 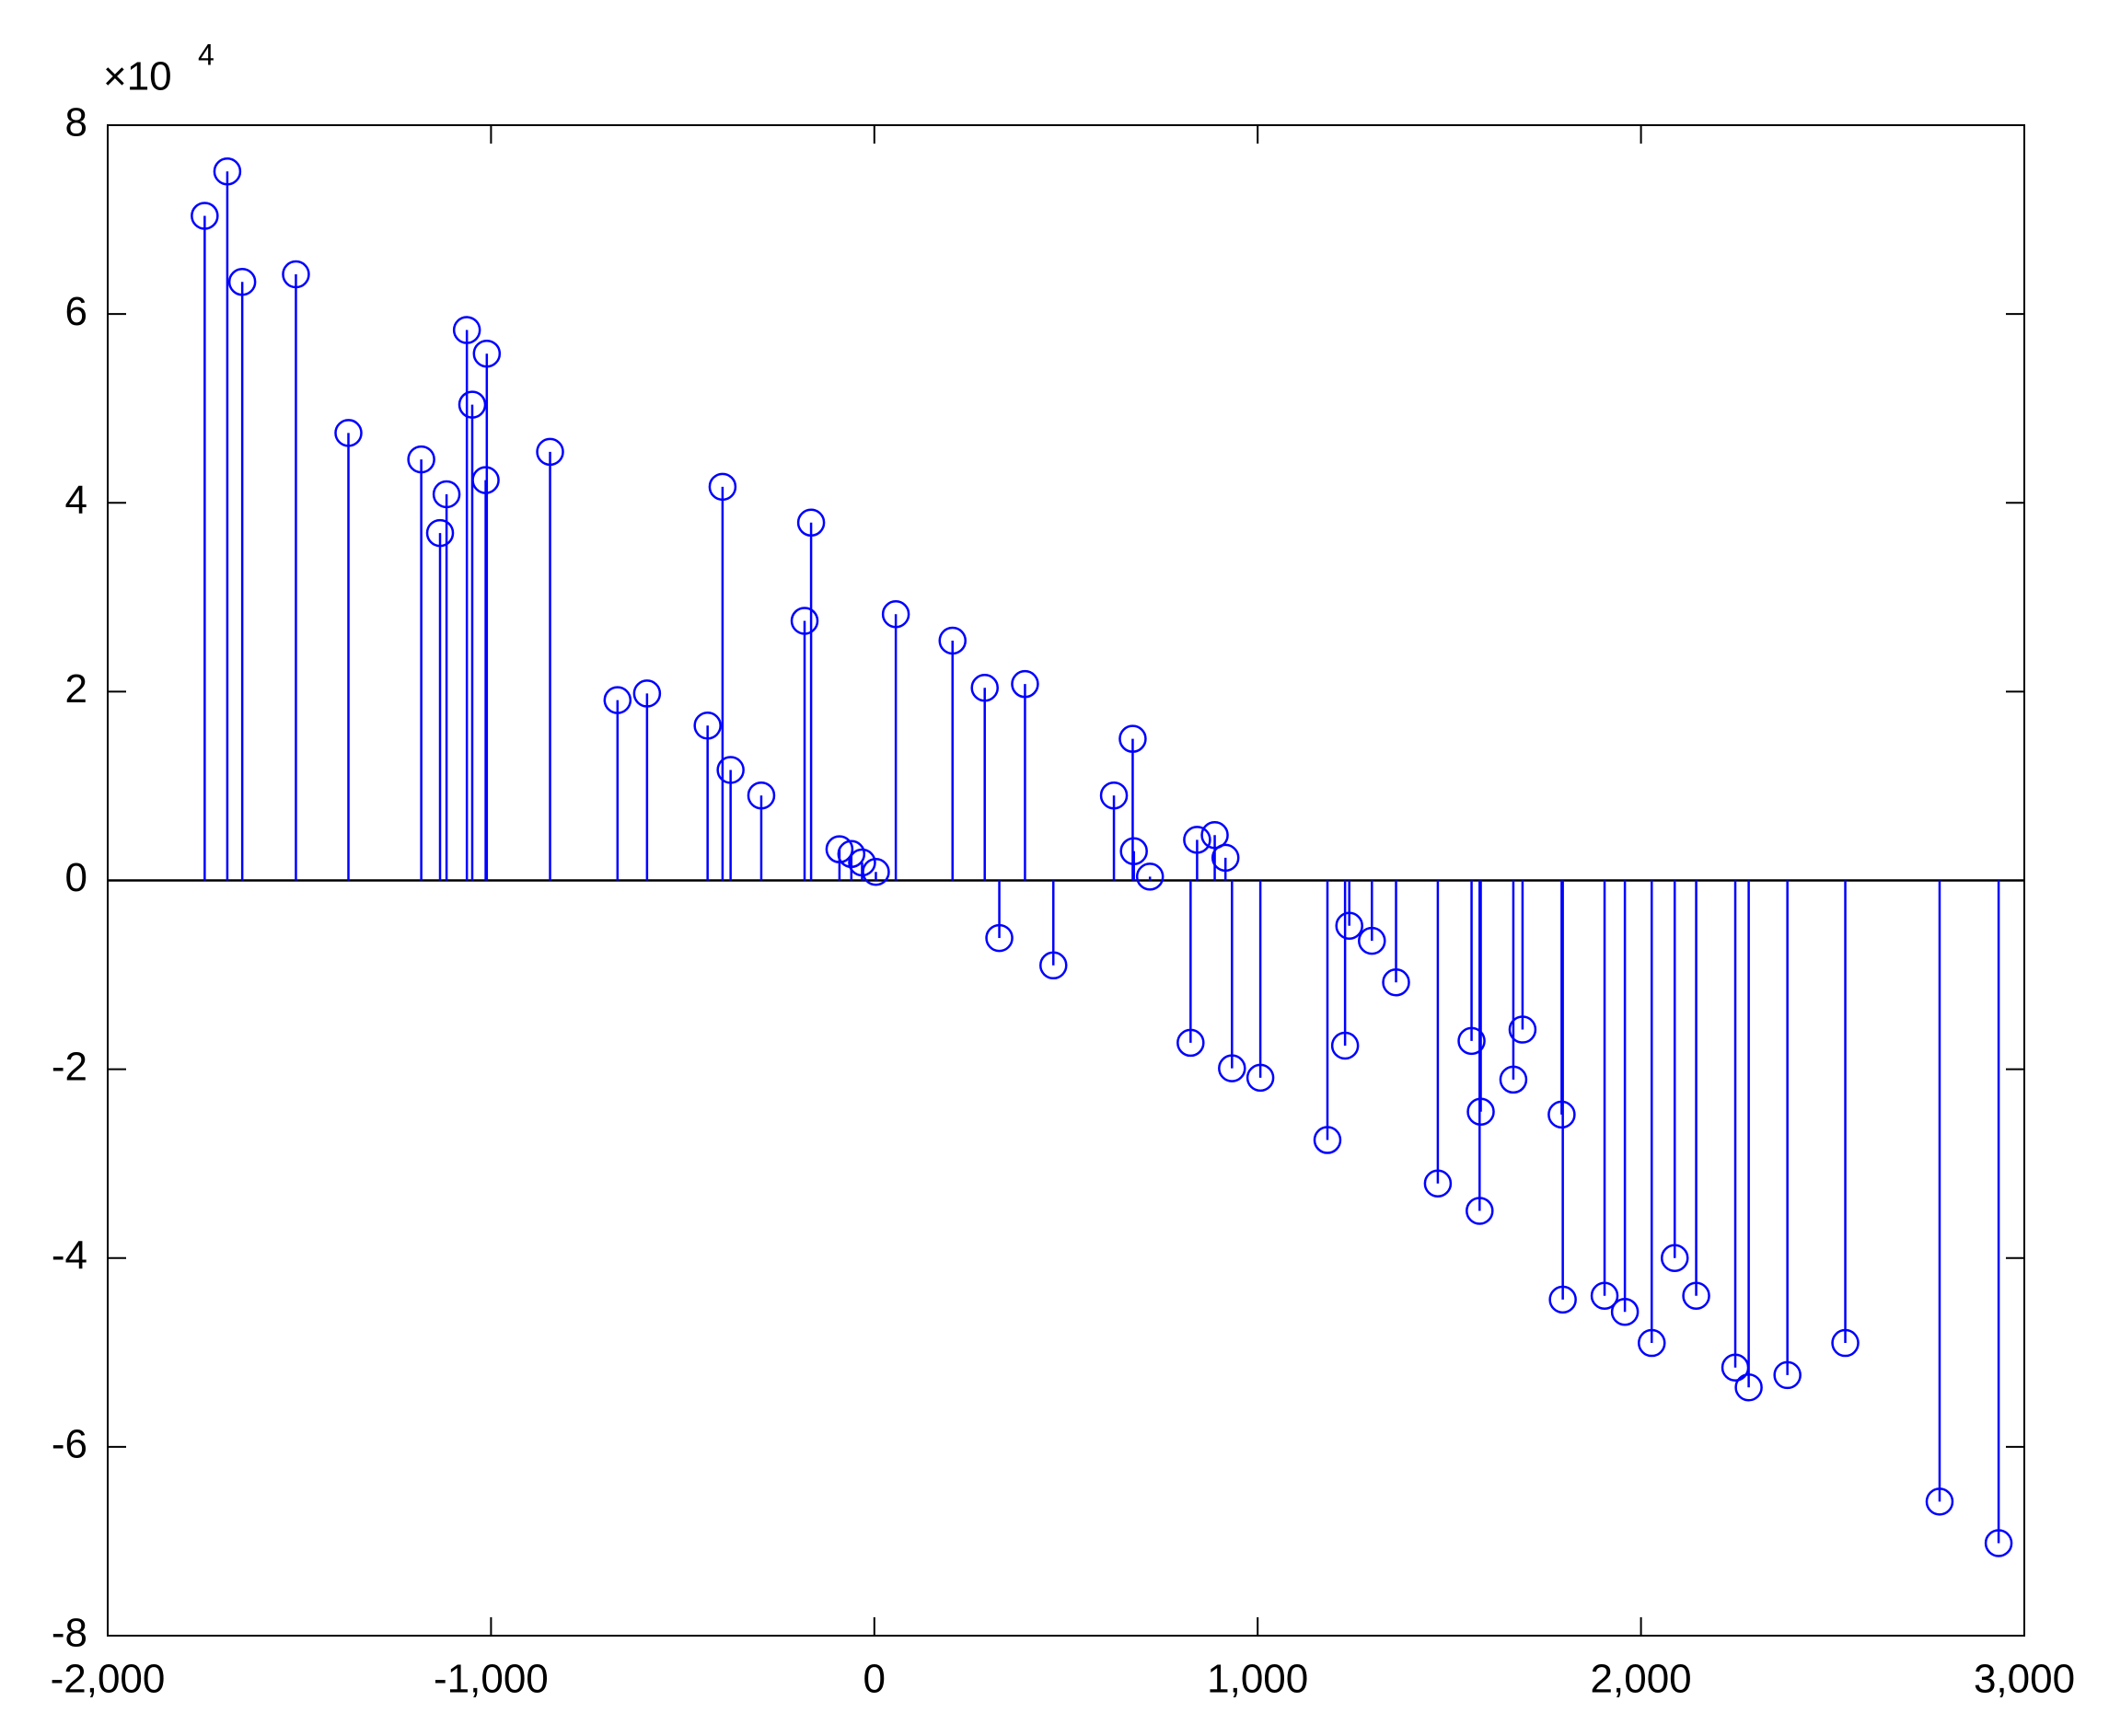 I want to click on y-tick-label: -6, so click(x=69, y=1444).